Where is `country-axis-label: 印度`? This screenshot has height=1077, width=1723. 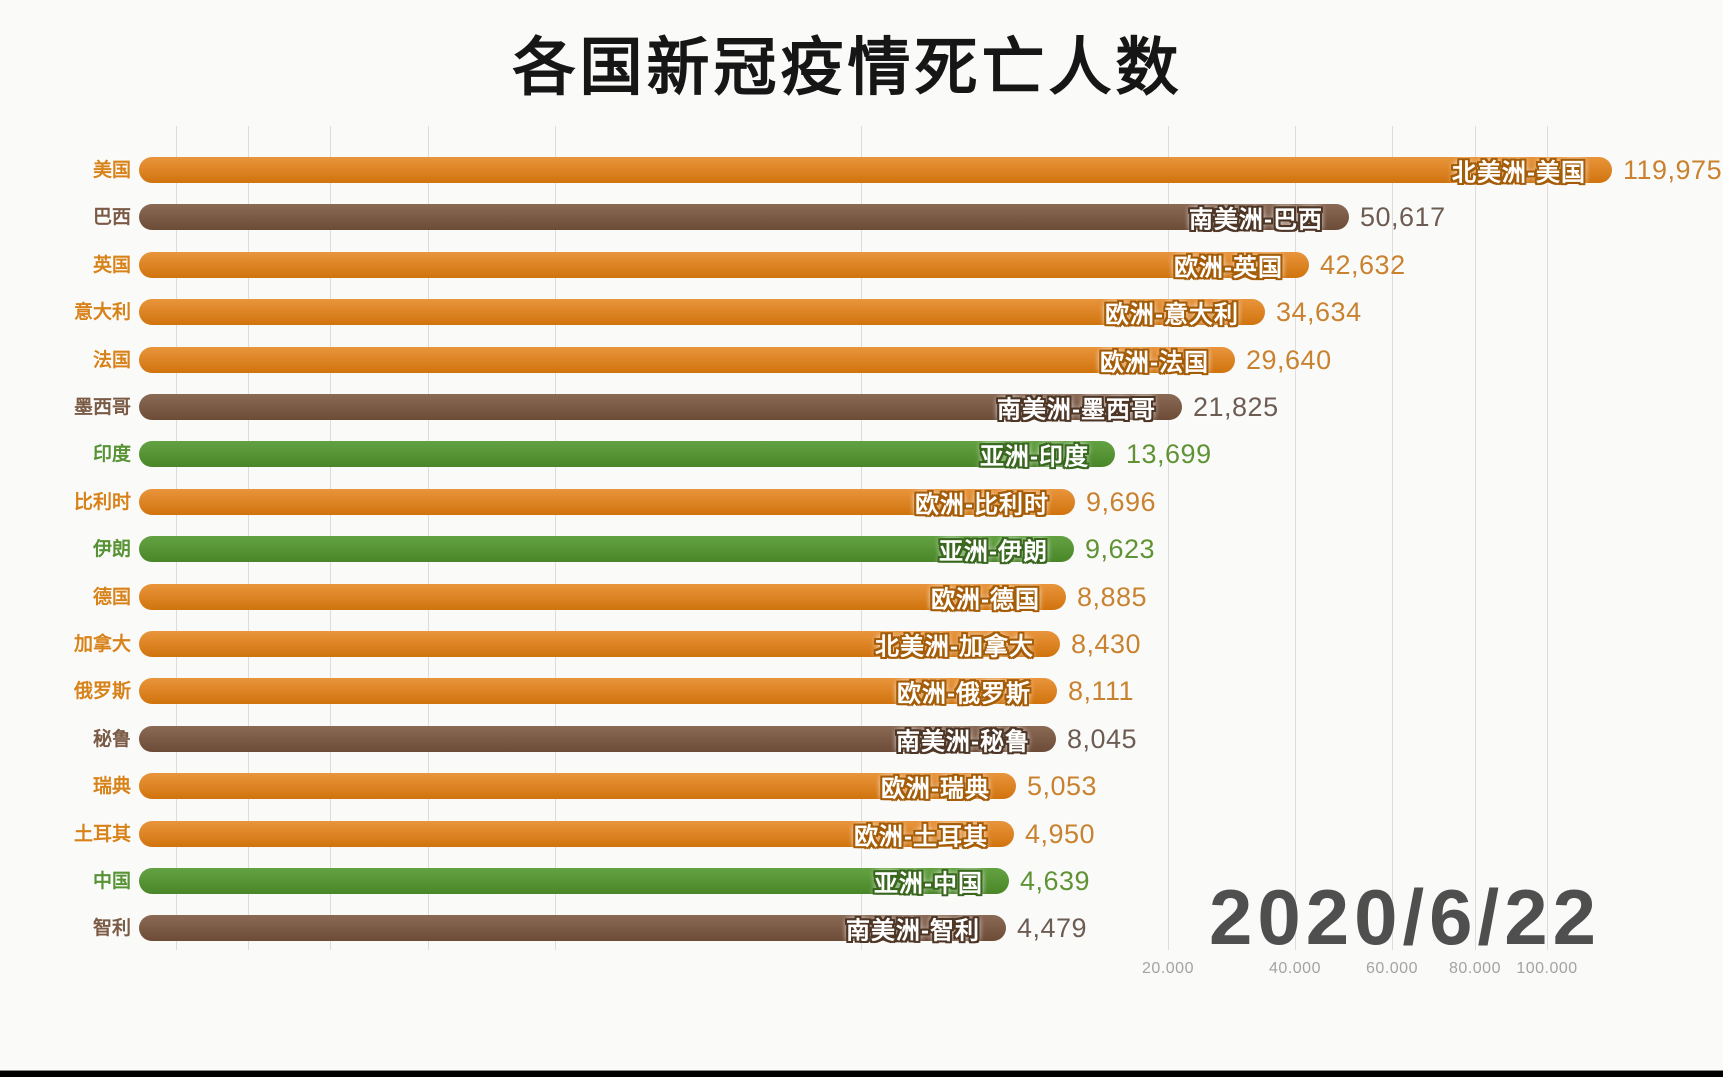
country-axis-label: 印度 is located at coordinates (111, 454).